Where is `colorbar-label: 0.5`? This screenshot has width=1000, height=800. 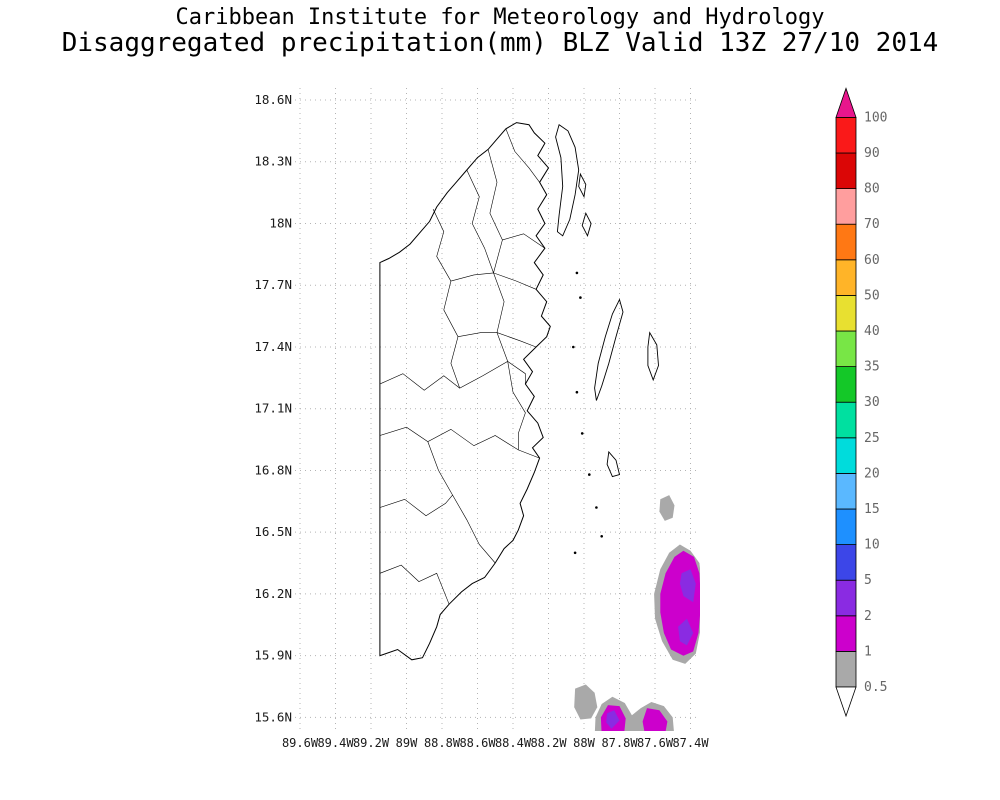 colorbar-label: 0.5 is located at coordinates (875, 687).